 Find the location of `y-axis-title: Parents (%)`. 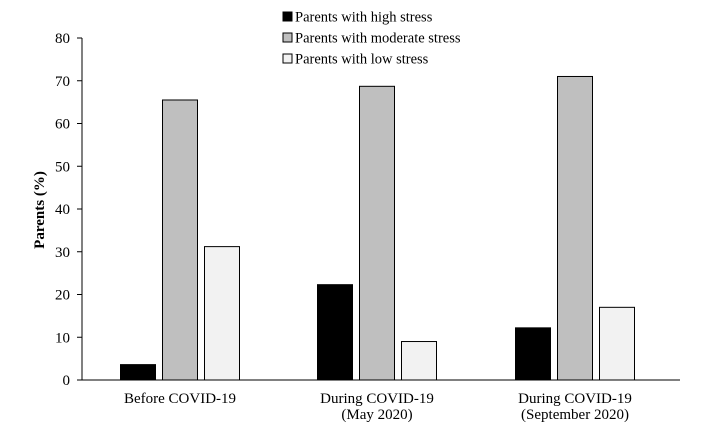

y-axis-title: Parents (%) is located at coordinates (40, 210).